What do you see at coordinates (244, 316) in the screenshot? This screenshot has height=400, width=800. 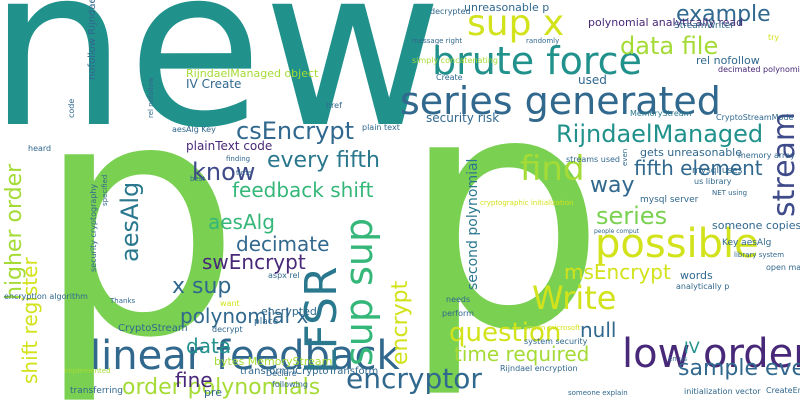 I see `word-question: polynomial x` at bounding box center [244, 316].